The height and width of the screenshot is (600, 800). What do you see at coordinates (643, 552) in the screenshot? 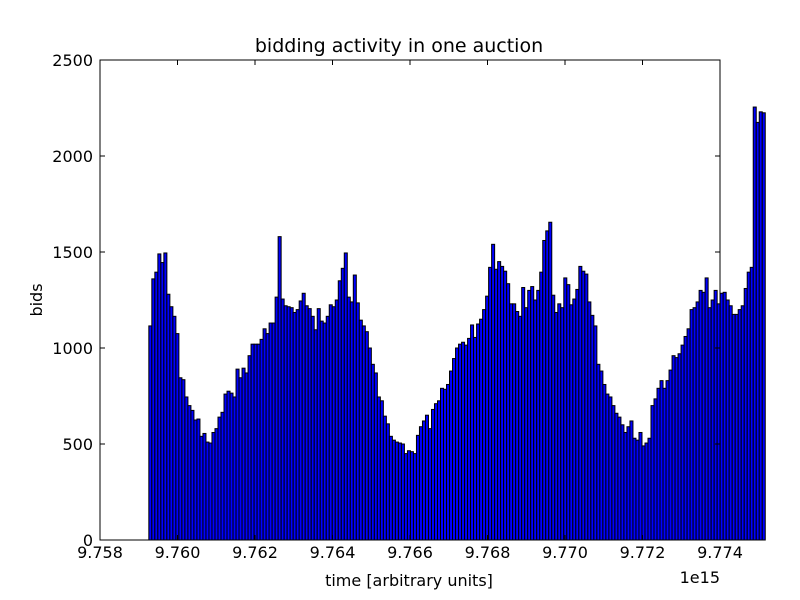
I see `x-tick-label: 9.772` at bounding box center [643, 552].